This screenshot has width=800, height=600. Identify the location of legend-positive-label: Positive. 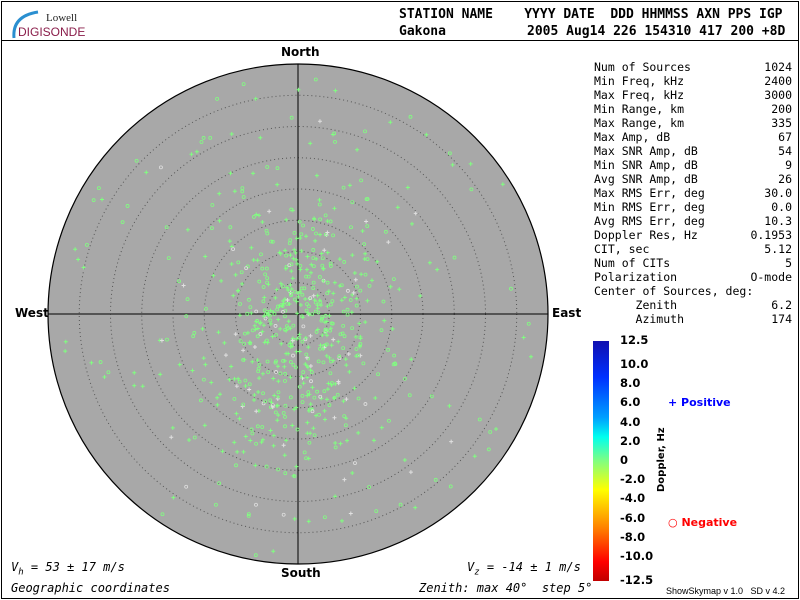
(706, 402).